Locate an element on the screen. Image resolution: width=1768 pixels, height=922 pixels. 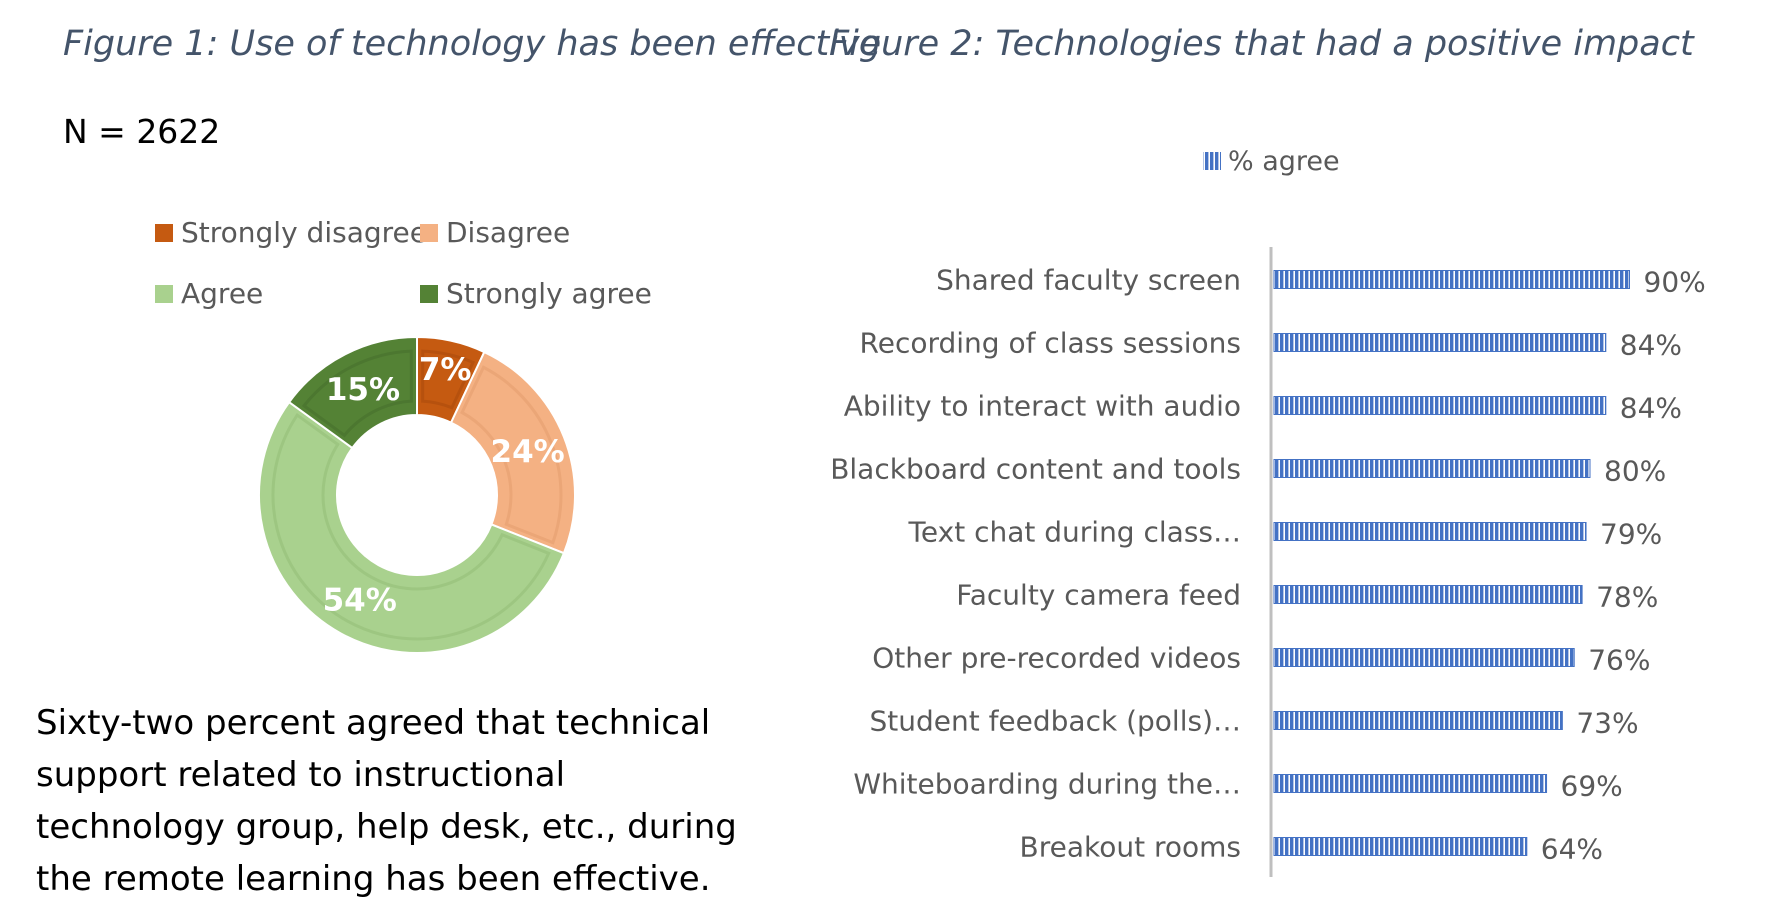
bar-value-label: 90% is located at coordinates (1675, 282).